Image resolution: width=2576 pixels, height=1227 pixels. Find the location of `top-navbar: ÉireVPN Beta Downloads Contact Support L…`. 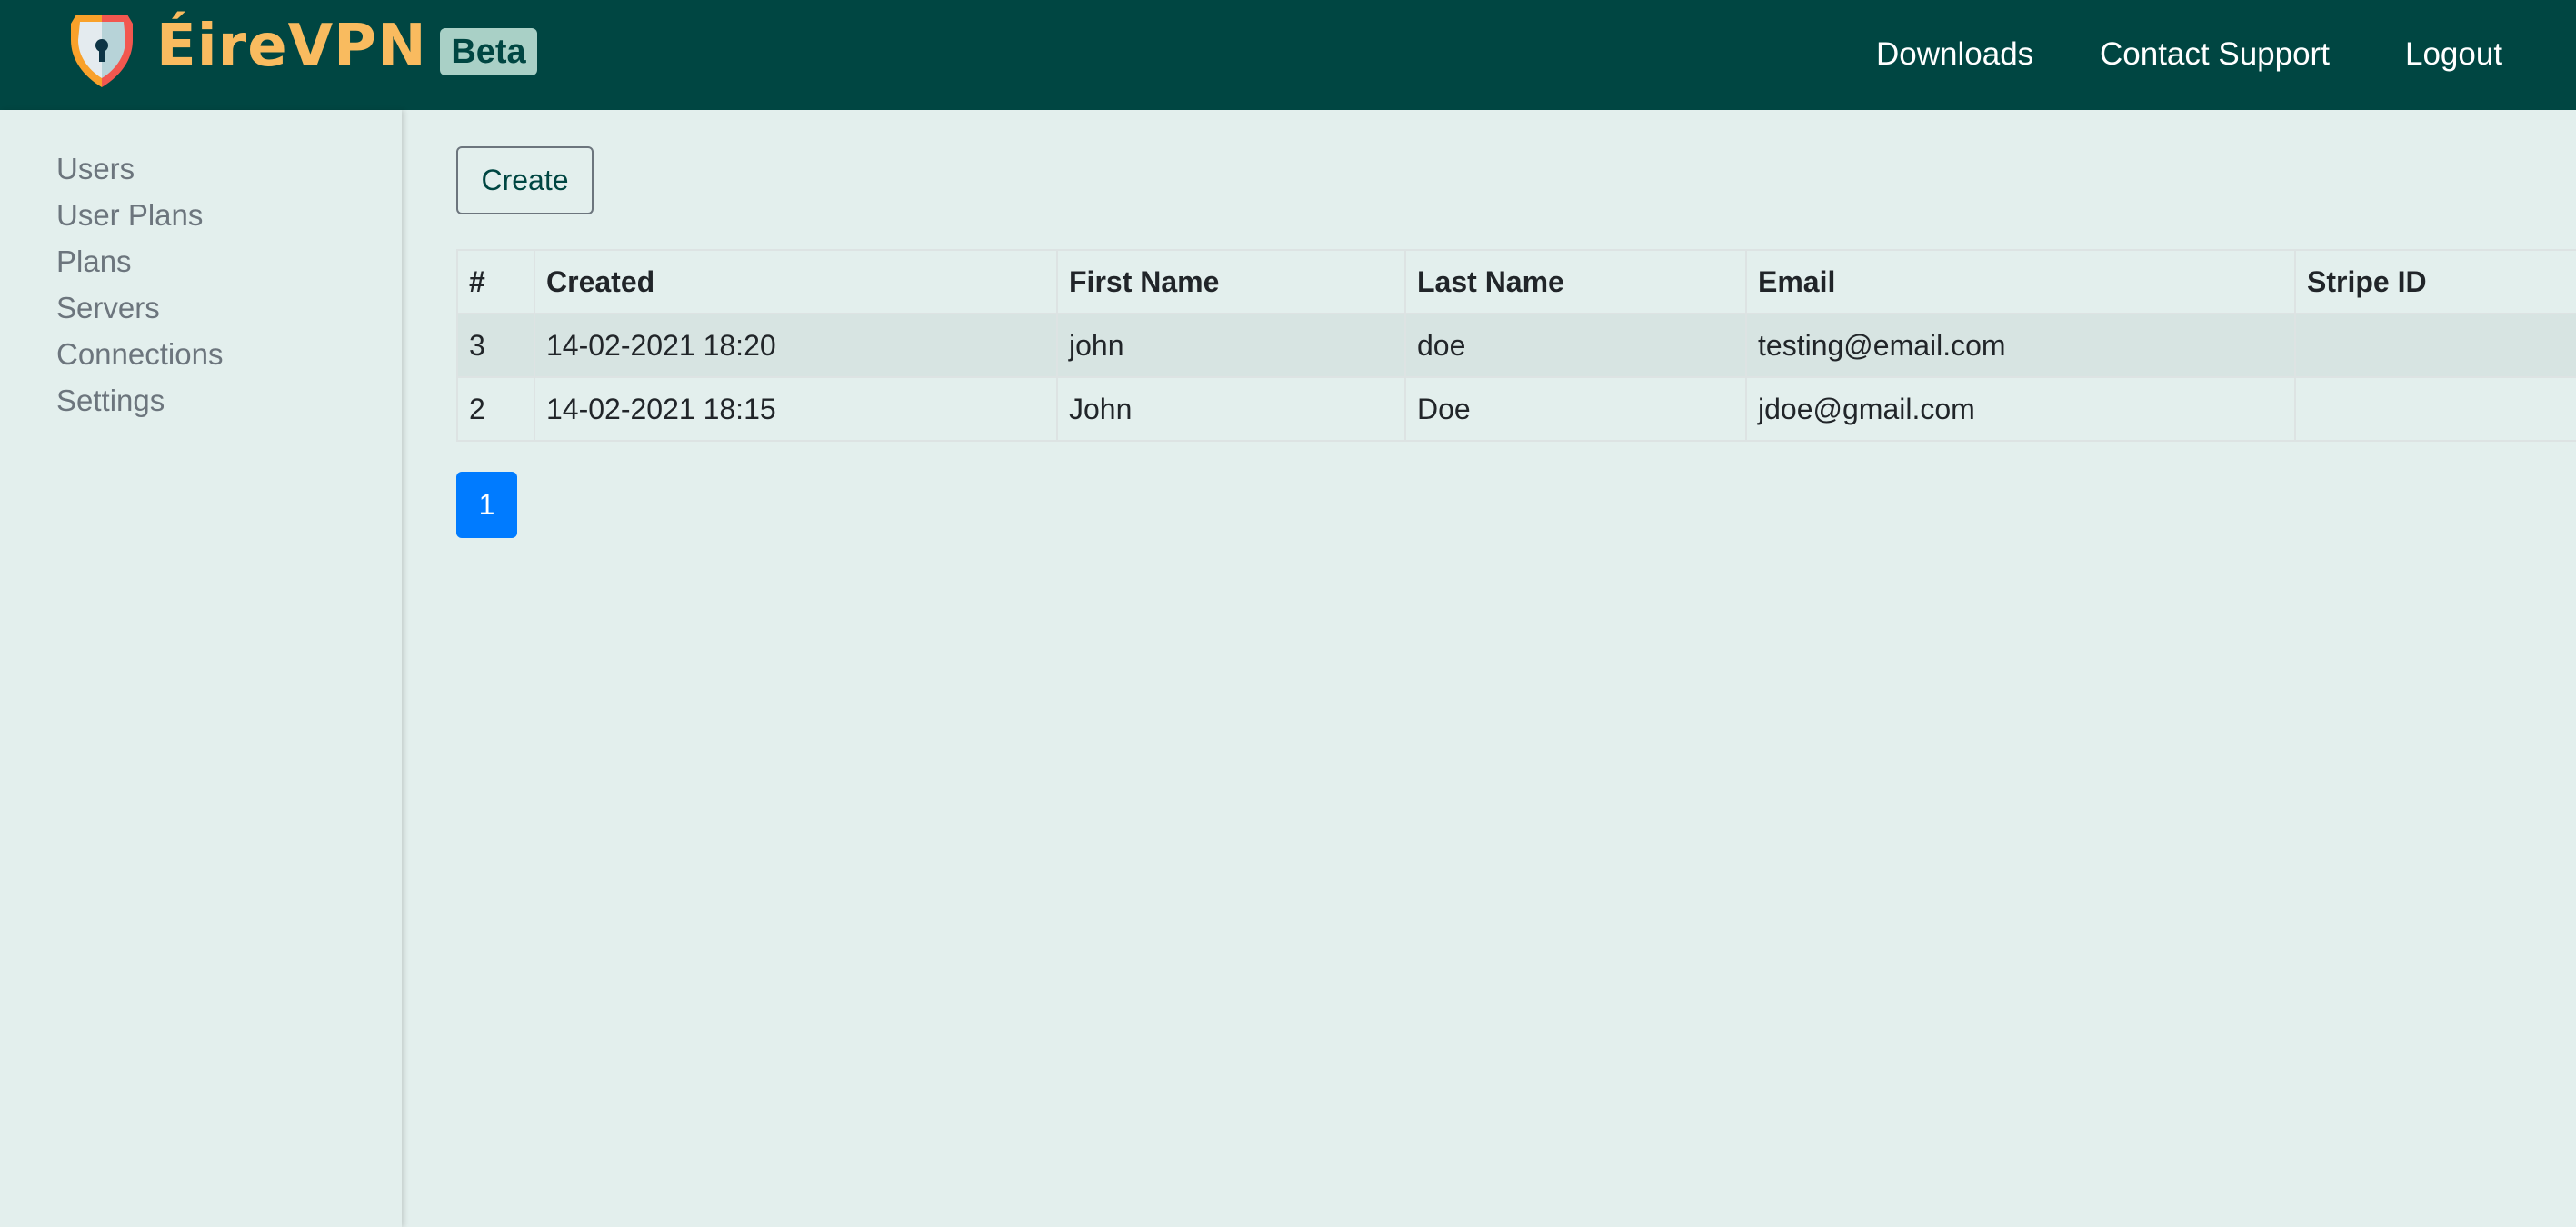

top-navbar: ÉireVPN Beta Downloads Contact Support L… is located at coordinates (1288, 55).